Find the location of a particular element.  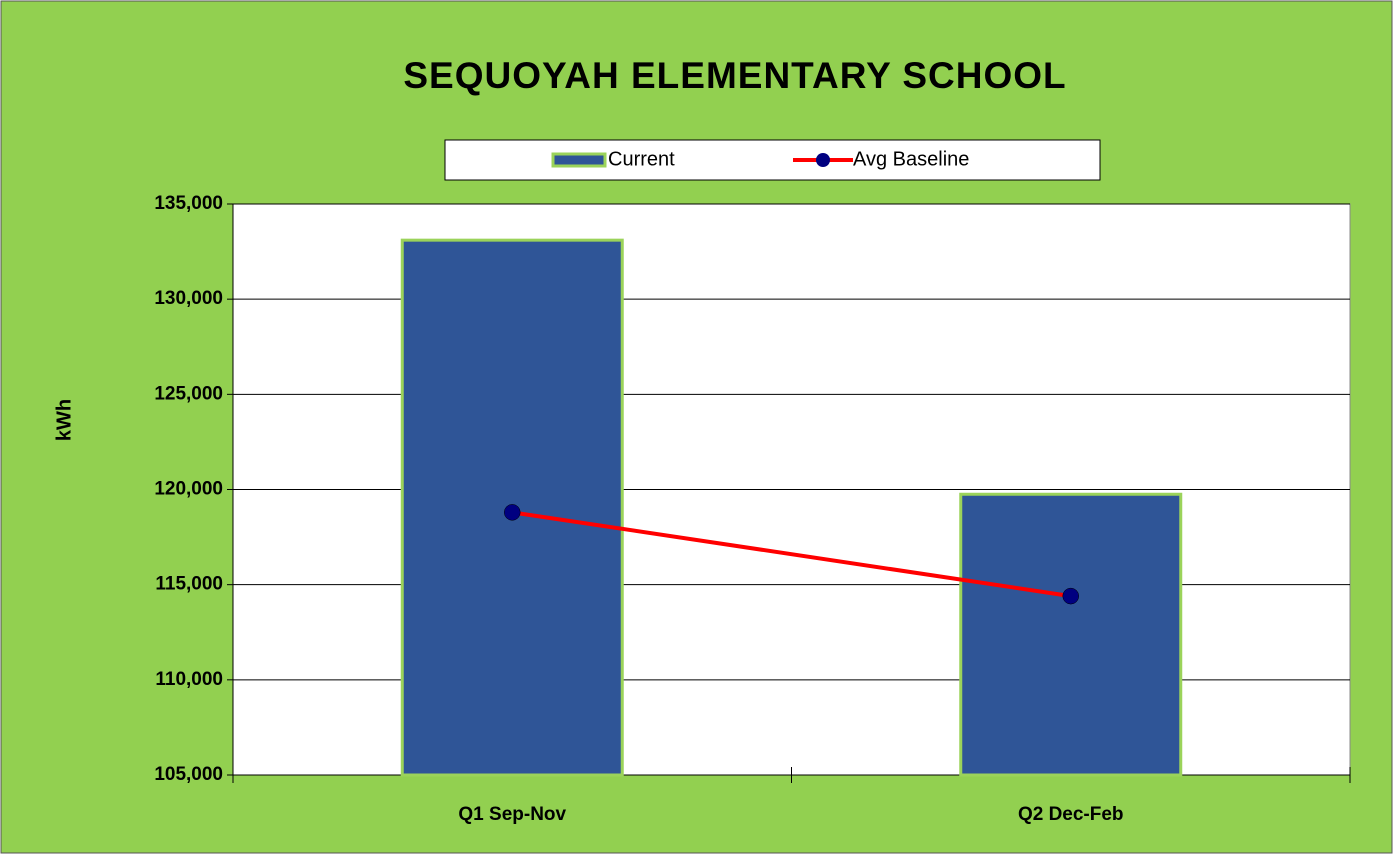

legend-label: Current is located at coordinates (641, 159).